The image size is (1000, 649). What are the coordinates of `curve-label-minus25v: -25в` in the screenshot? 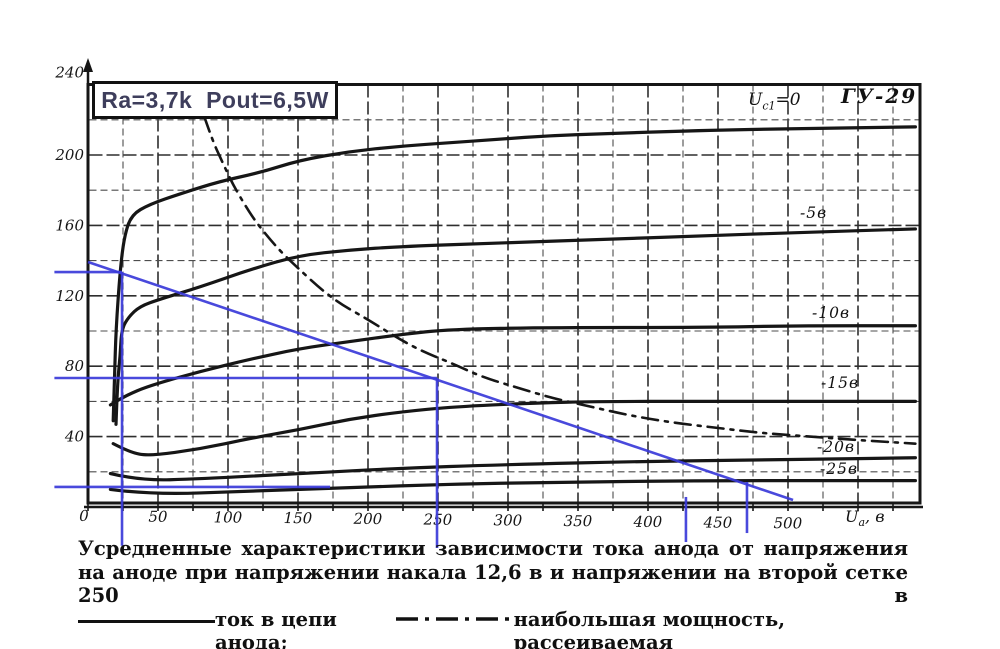 It's located at (839, 469).